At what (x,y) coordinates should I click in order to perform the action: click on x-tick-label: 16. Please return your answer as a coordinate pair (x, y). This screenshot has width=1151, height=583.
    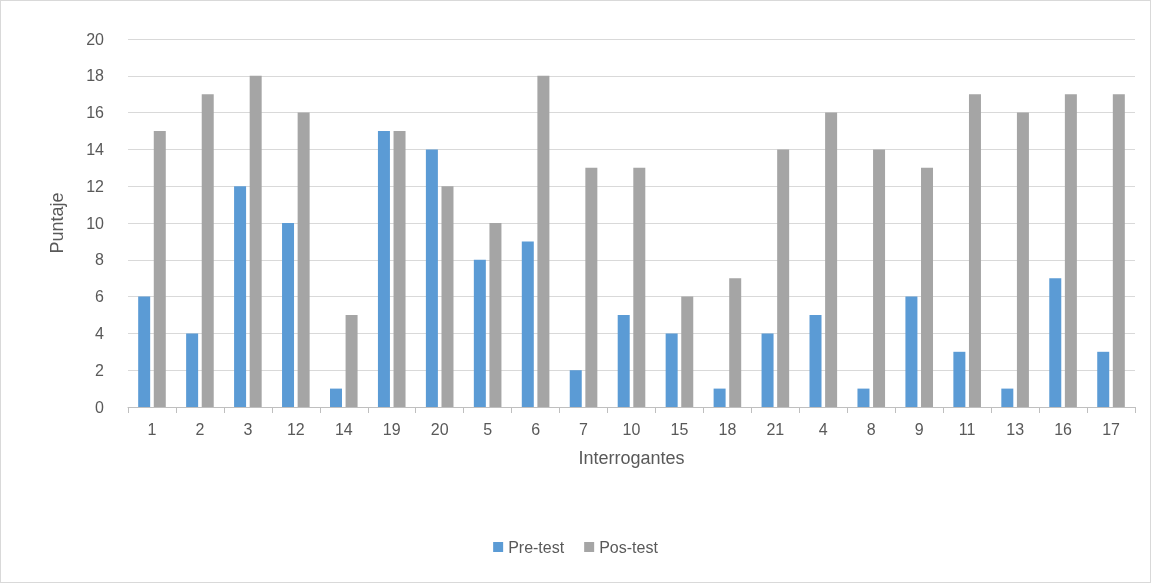
    Looking at the image, I should click on (1063, 429).